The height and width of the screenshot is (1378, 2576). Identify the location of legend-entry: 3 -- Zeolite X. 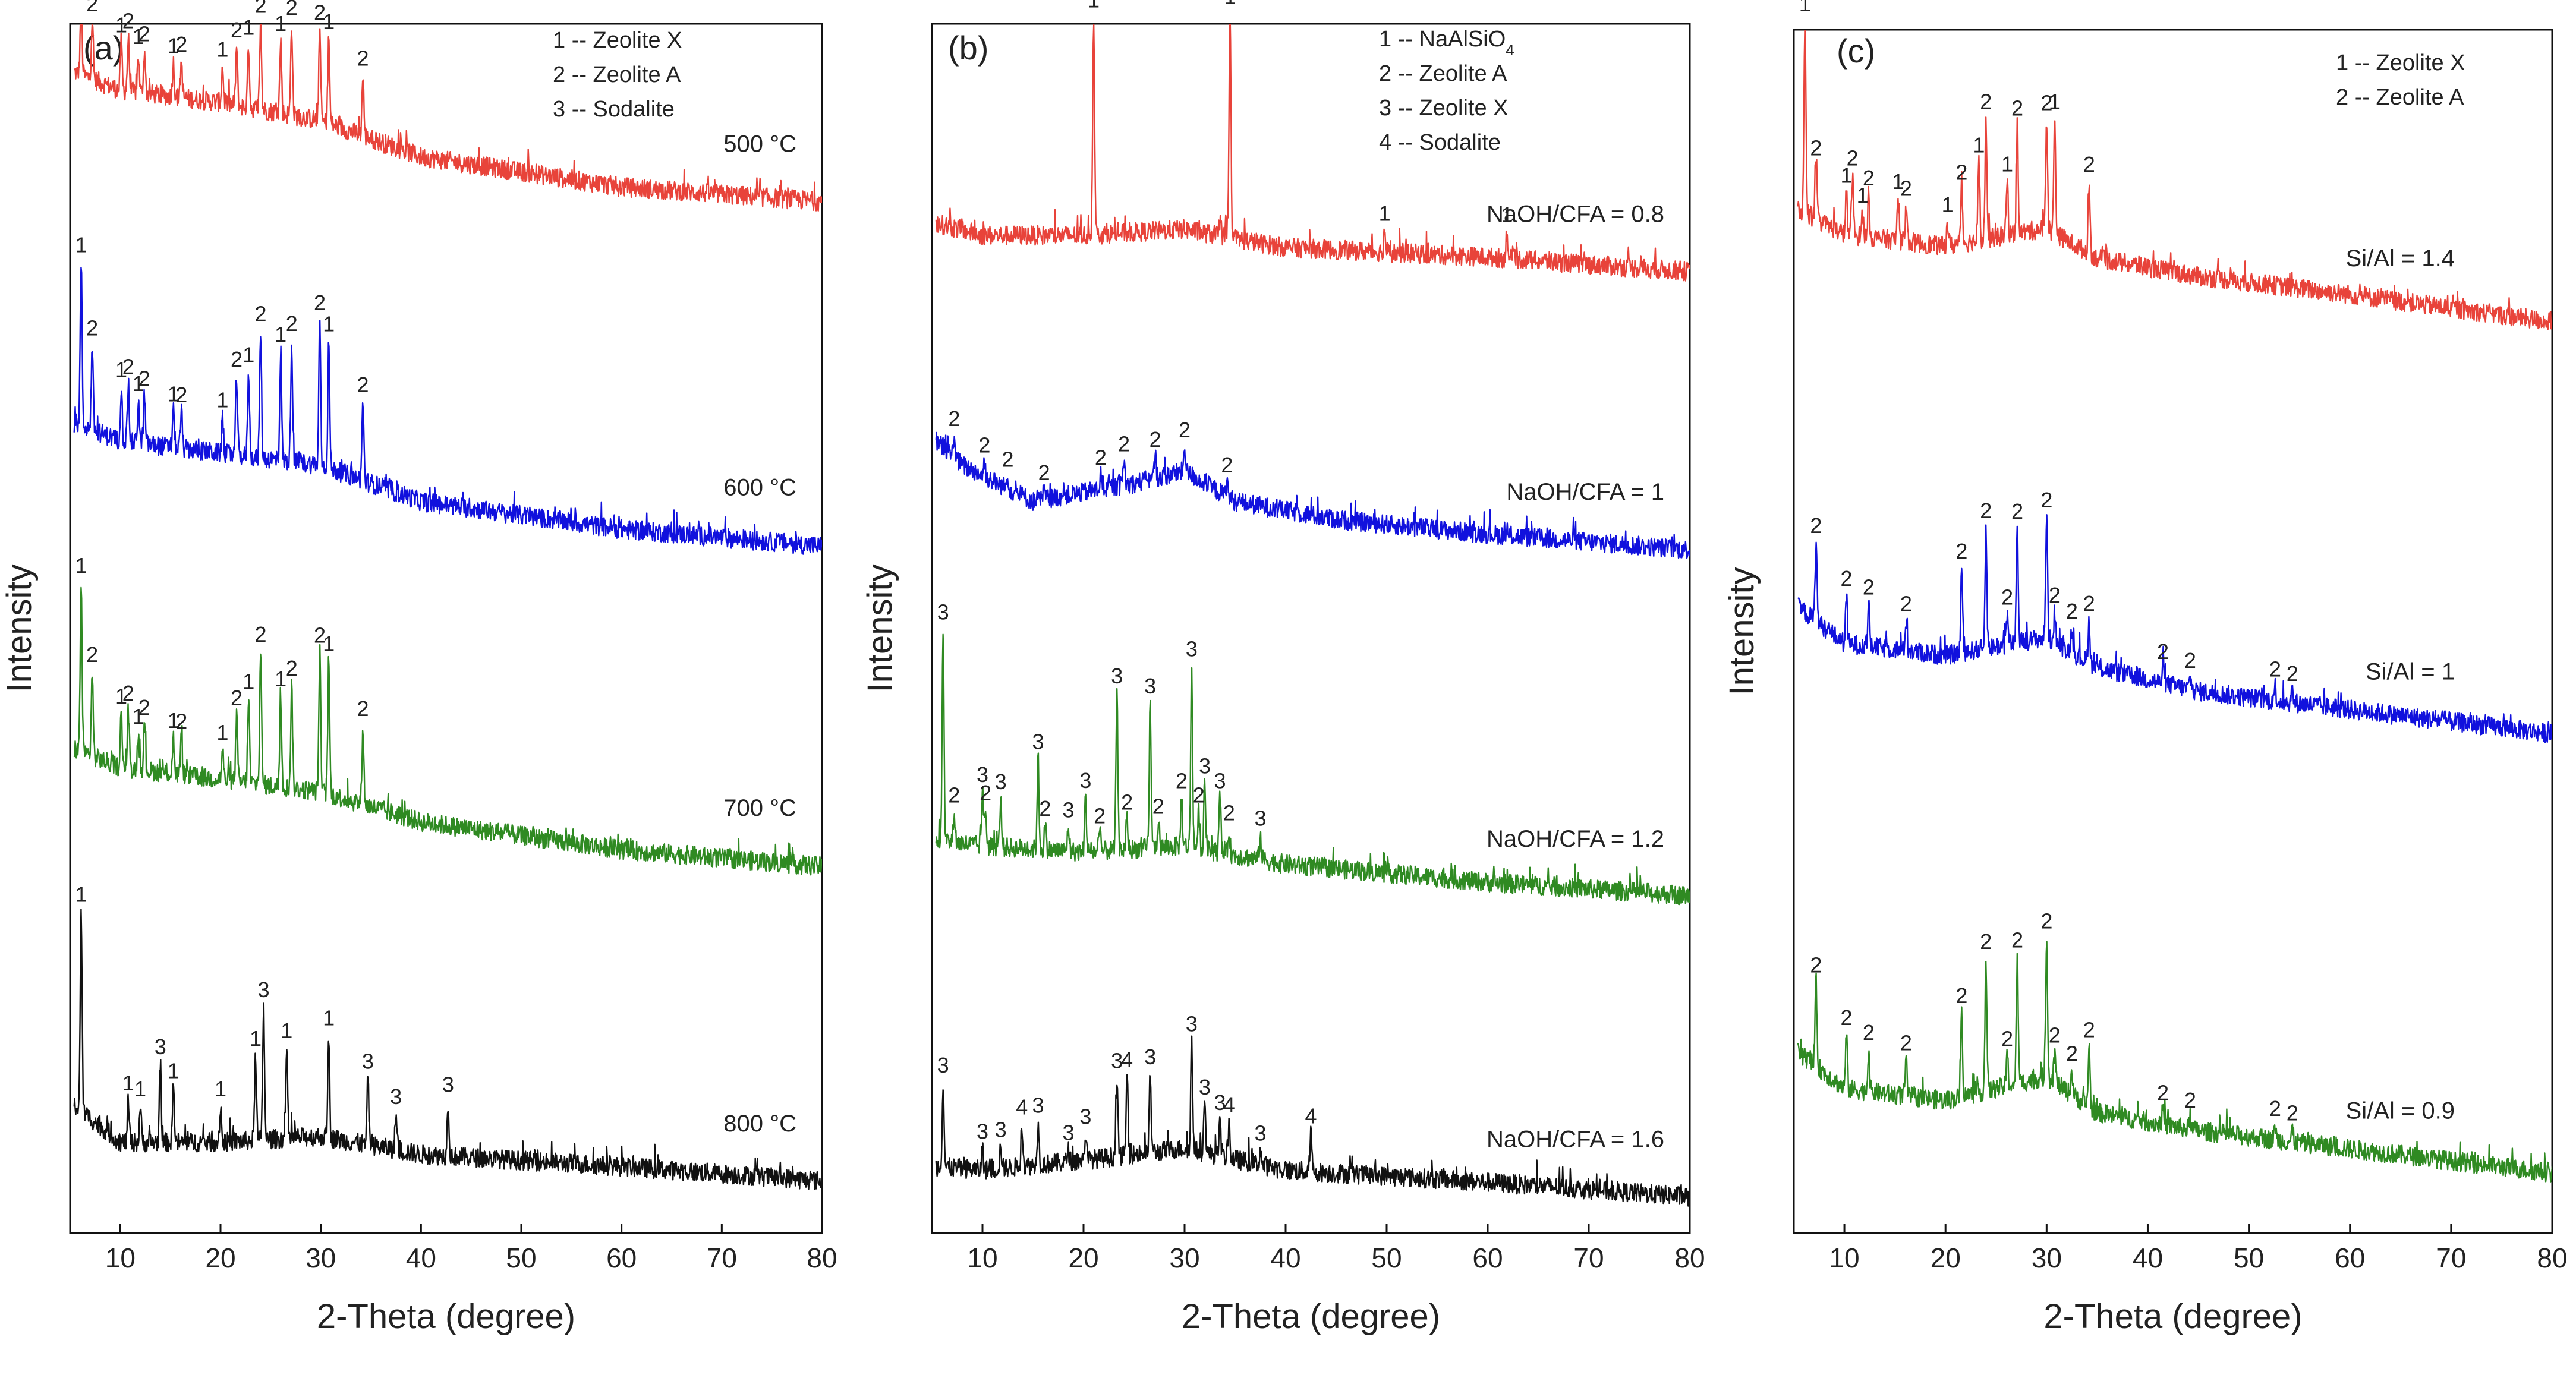
(1444, 109).